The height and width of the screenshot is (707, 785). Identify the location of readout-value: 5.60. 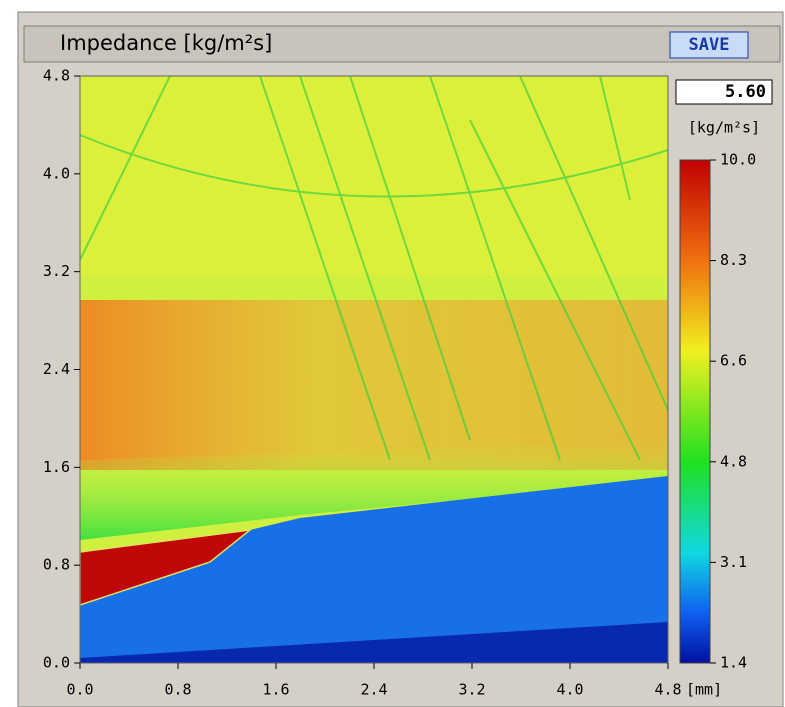
(745, 92).